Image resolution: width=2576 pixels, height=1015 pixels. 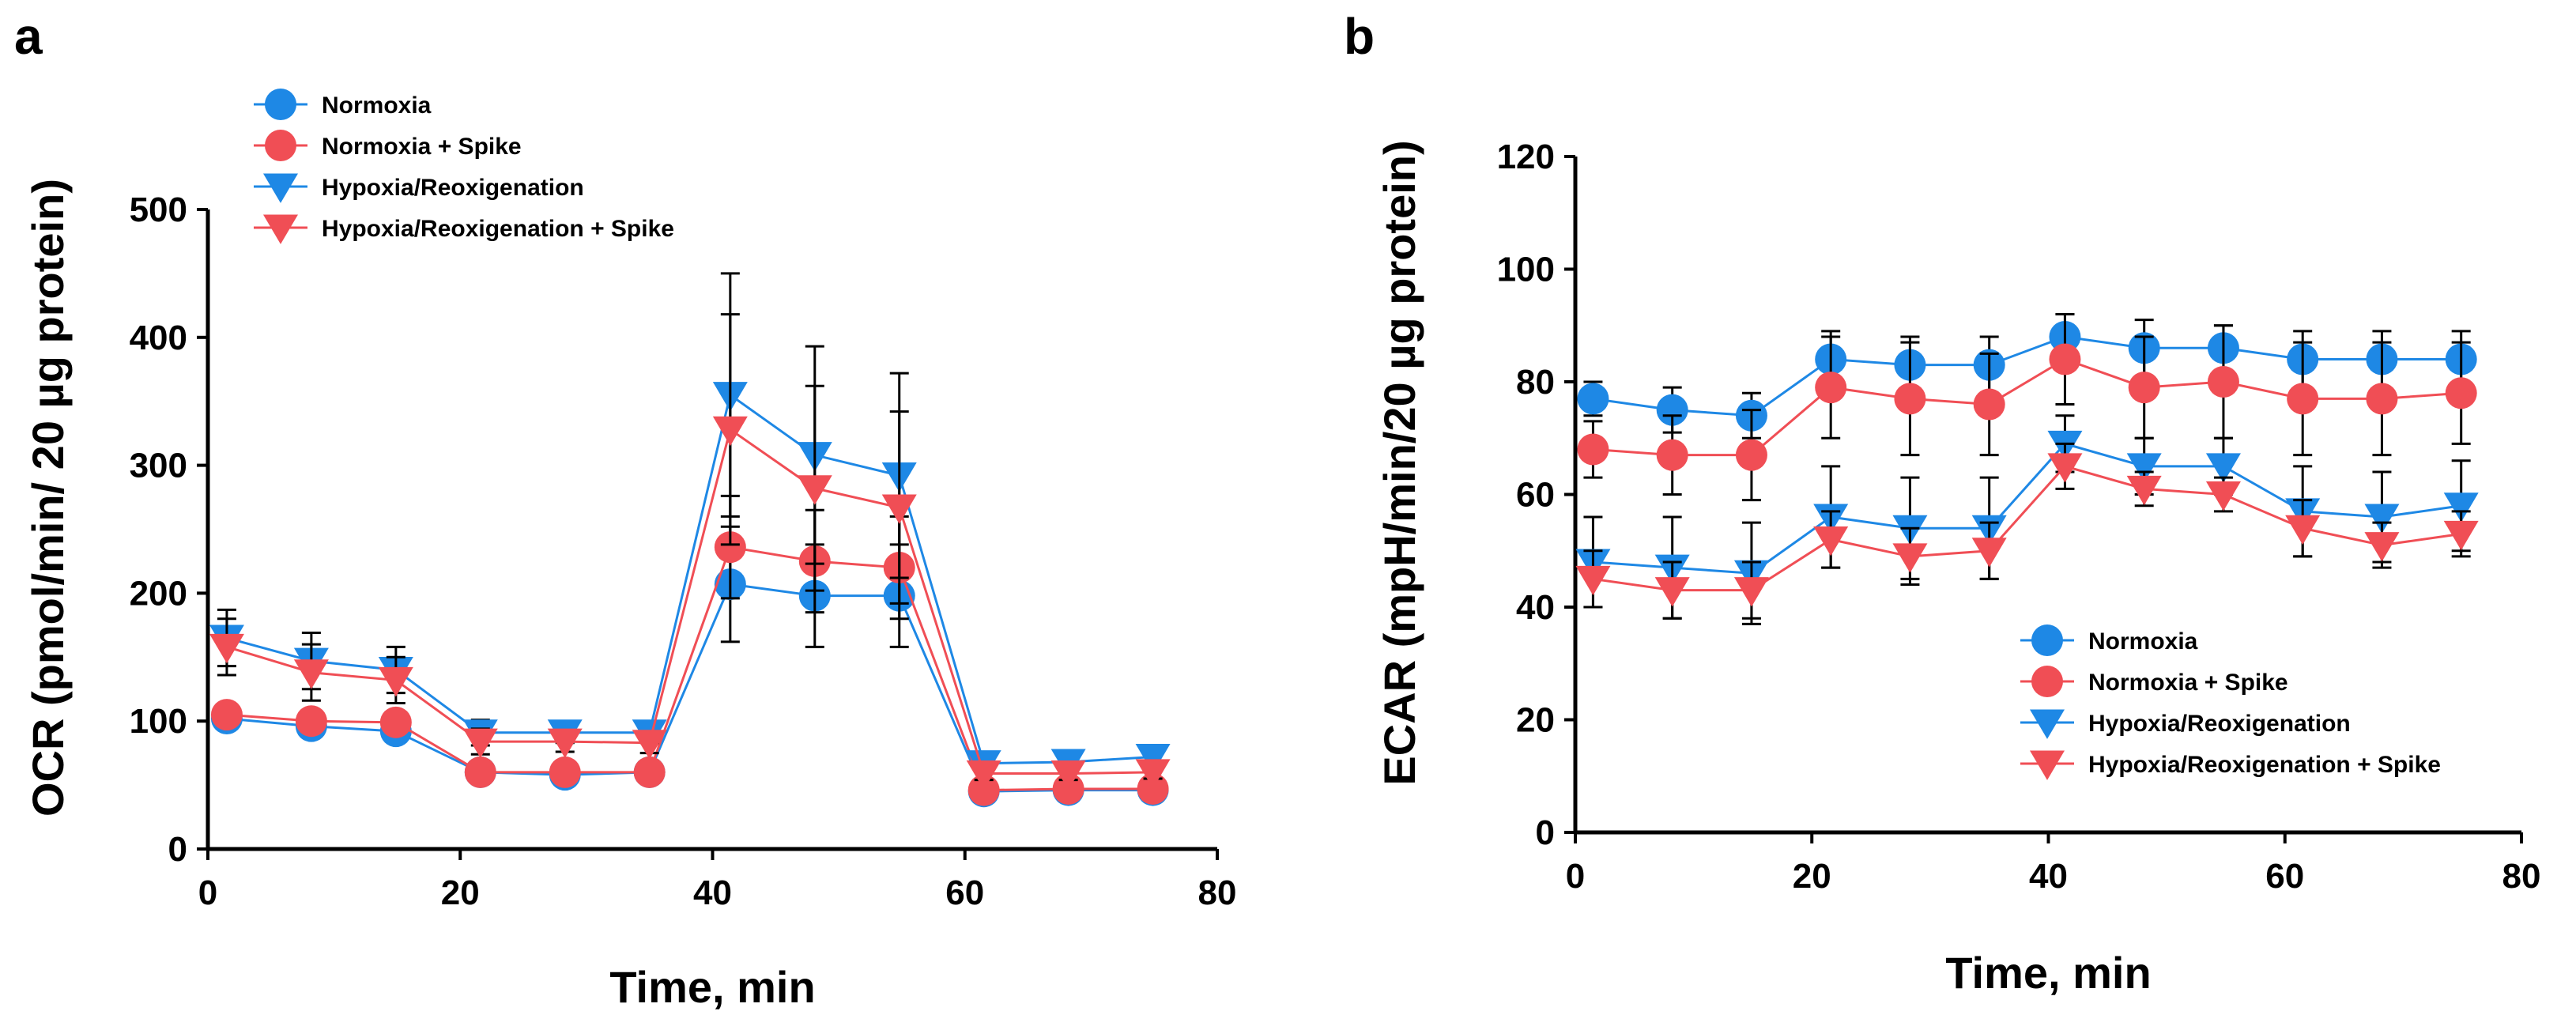 I want to click on legend-label: Normoxia, so click(x=377, y=106).